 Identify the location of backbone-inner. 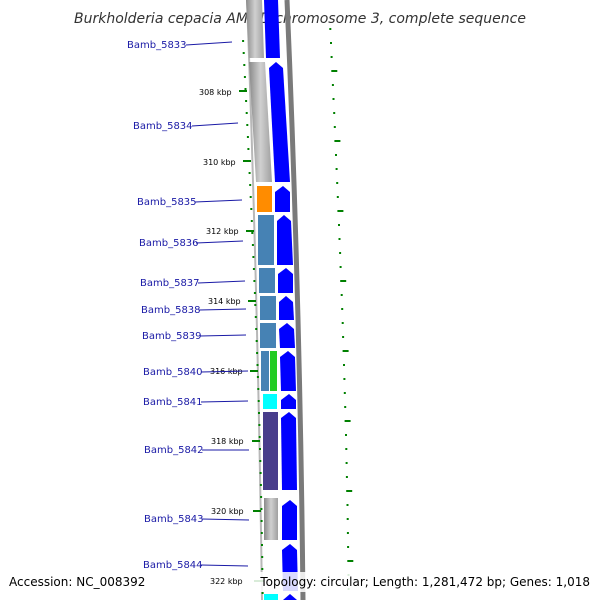
(254, 300).